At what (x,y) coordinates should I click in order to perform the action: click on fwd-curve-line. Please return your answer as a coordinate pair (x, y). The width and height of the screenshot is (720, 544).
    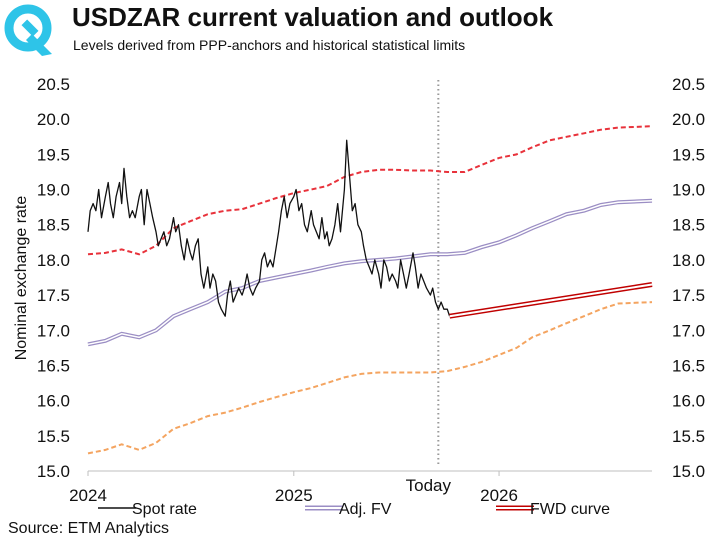
    Looking at the image, I should click on (551, 300).